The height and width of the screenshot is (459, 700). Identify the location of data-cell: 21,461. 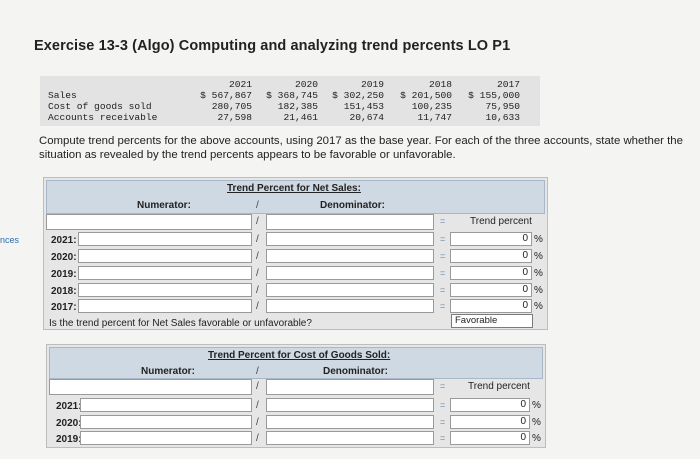
(300, 117).